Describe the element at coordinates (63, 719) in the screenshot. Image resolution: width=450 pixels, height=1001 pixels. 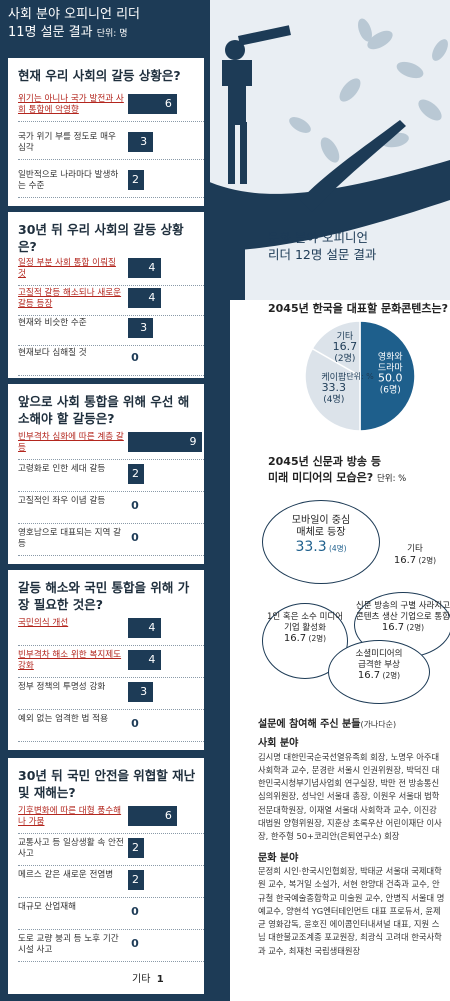
I see `answer-label: 예외 없는 엄격한 법 적용` at that location.